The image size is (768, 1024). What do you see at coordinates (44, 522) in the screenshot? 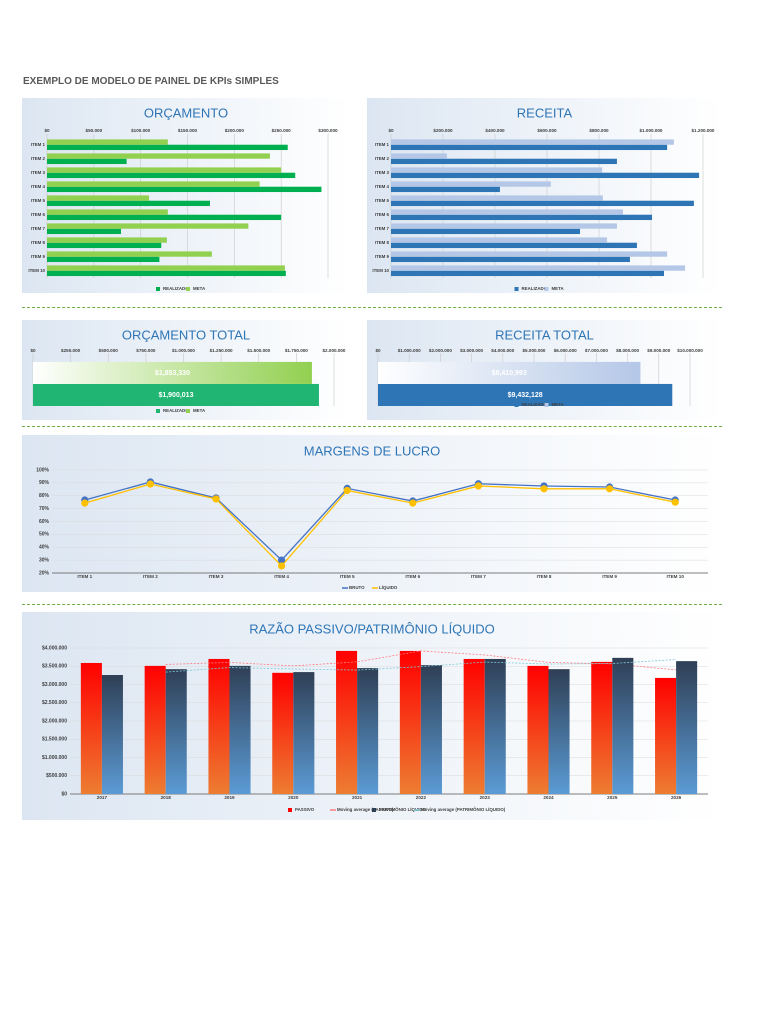
I see `y-tick-label: 60%` at bounding box center [44, 522].